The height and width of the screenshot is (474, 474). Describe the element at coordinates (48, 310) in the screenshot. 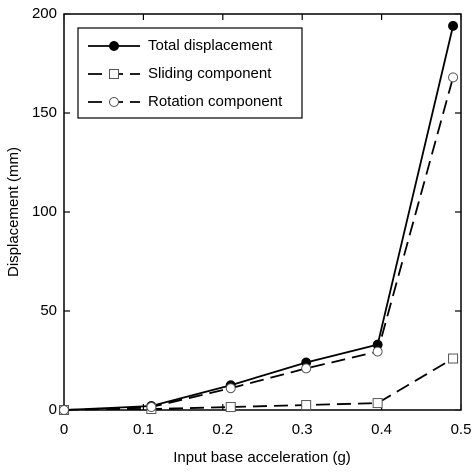

I see `y-tick-label: 50` at that location.